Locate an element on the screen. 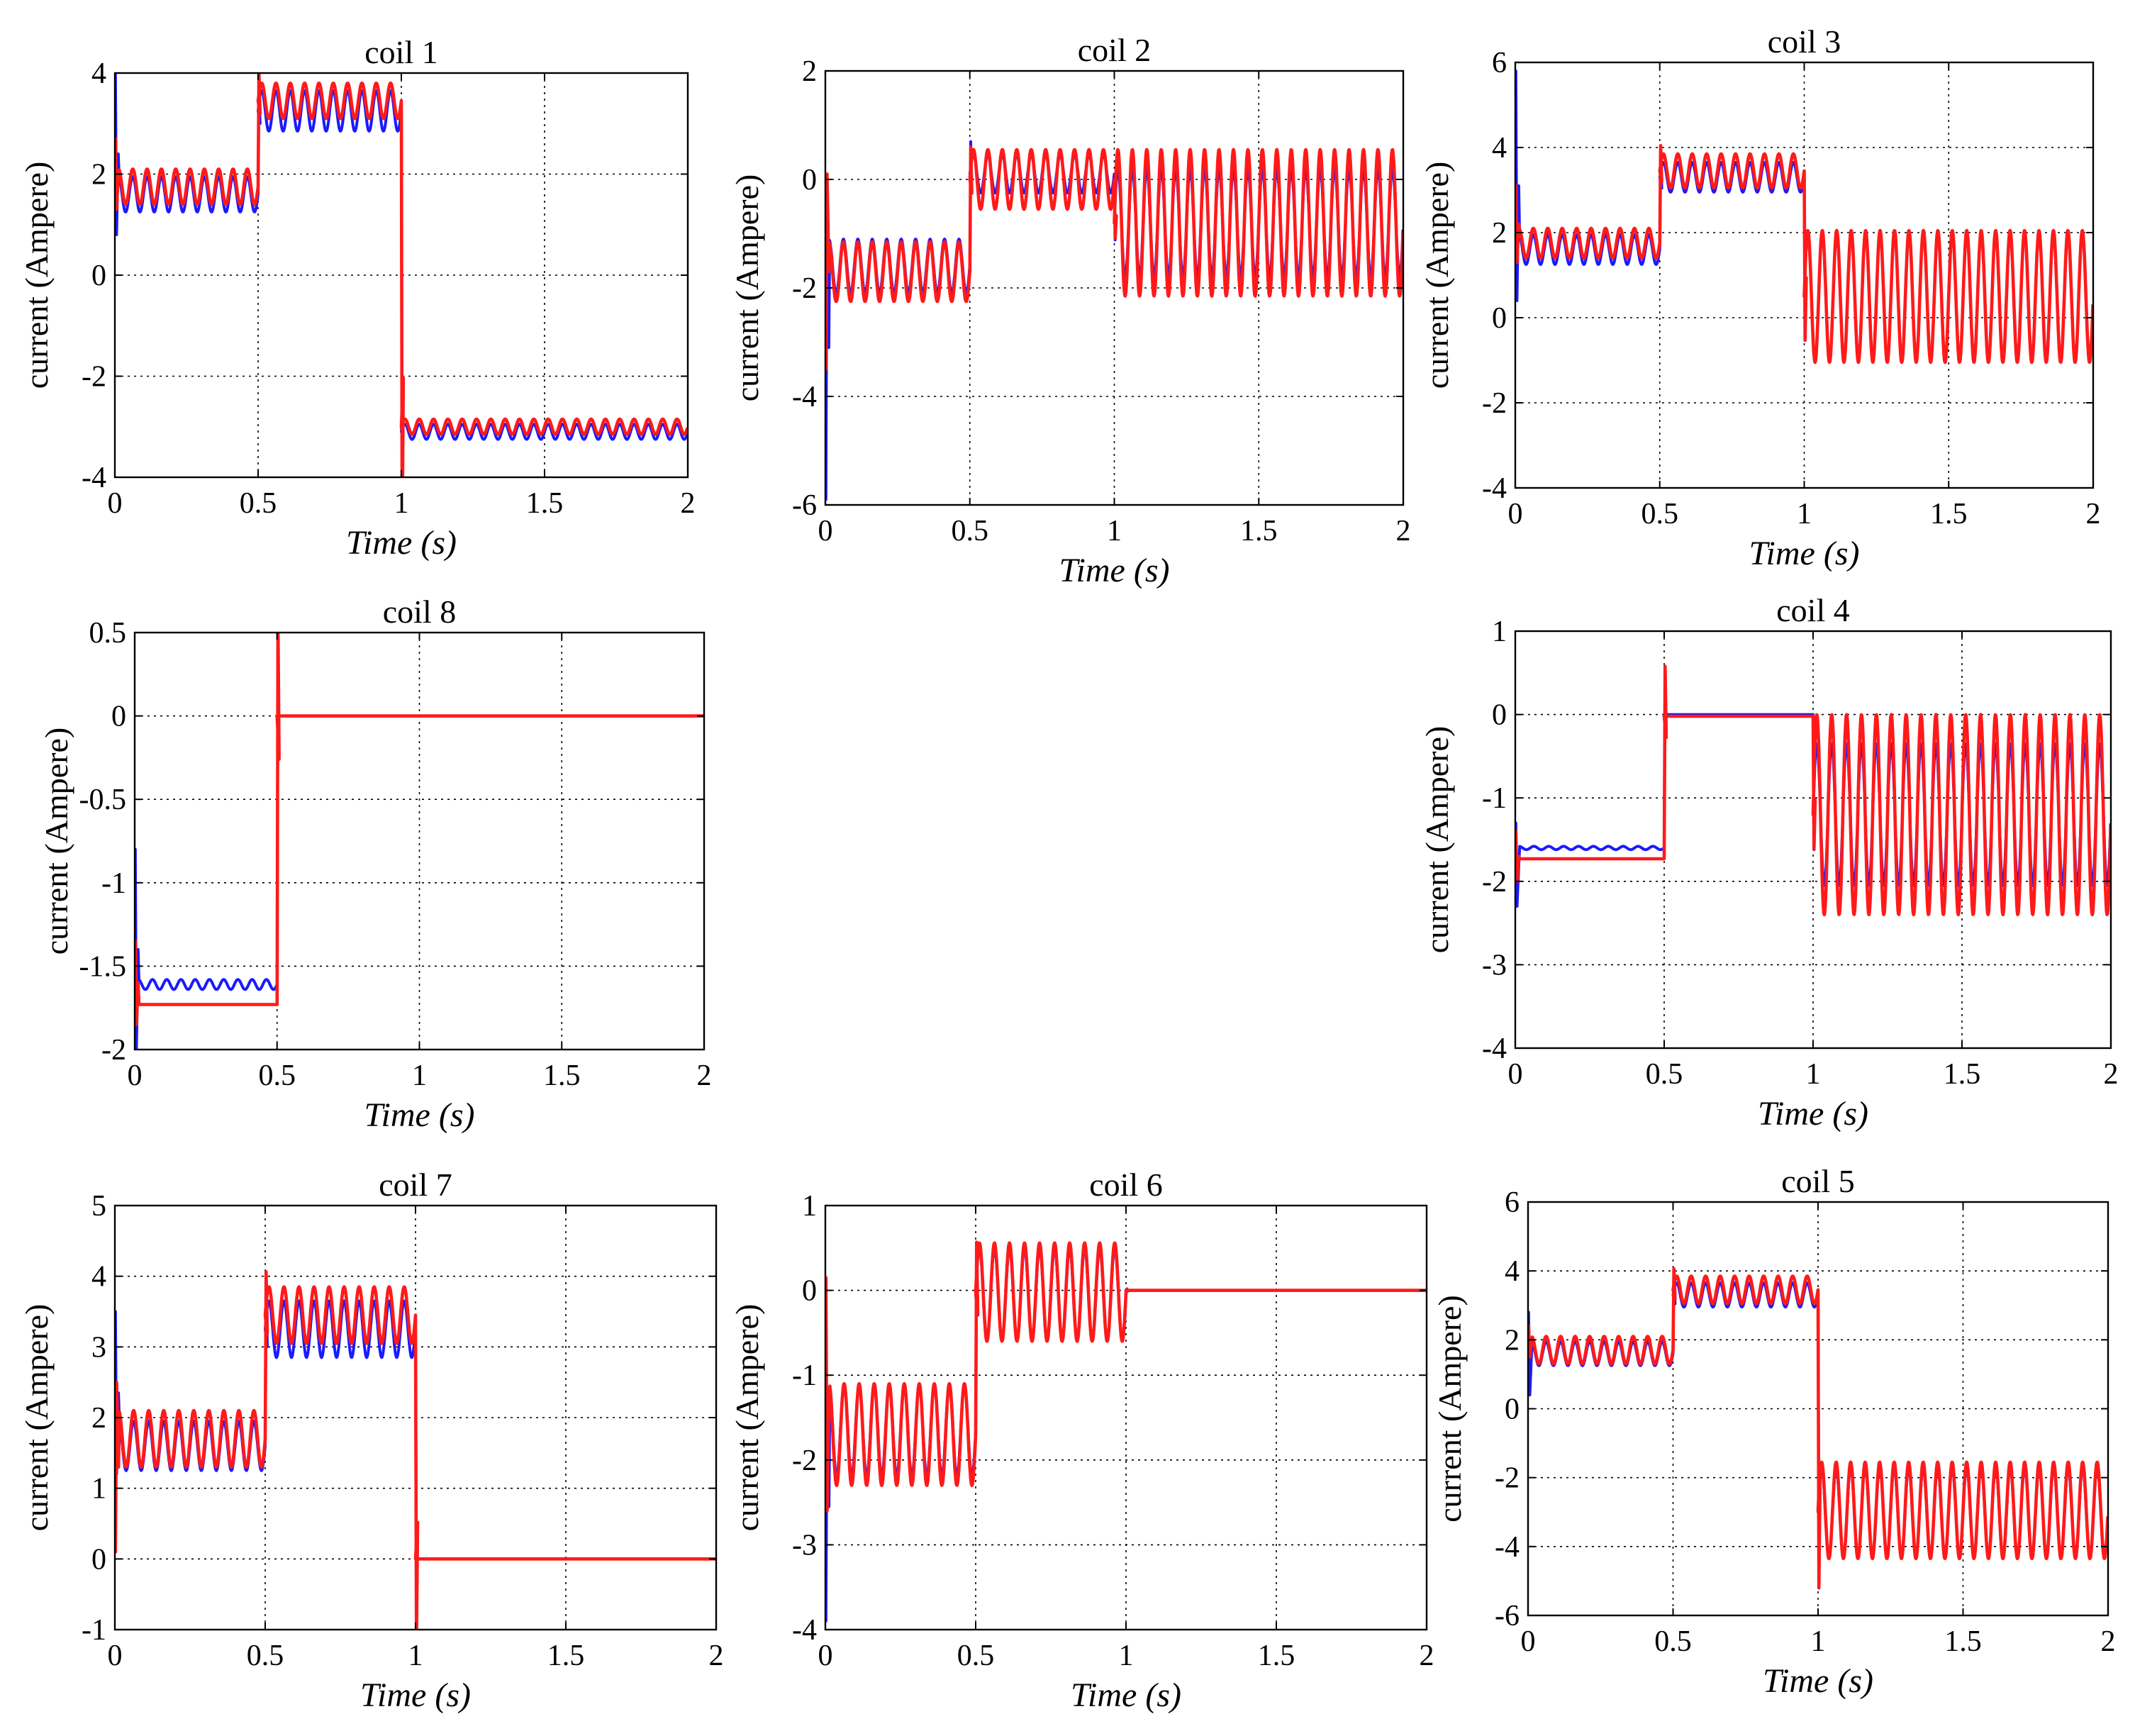 The height and width of the screenshot is (1736, 2135). coil6-actual-series is located at coordinates (1126, 1376).